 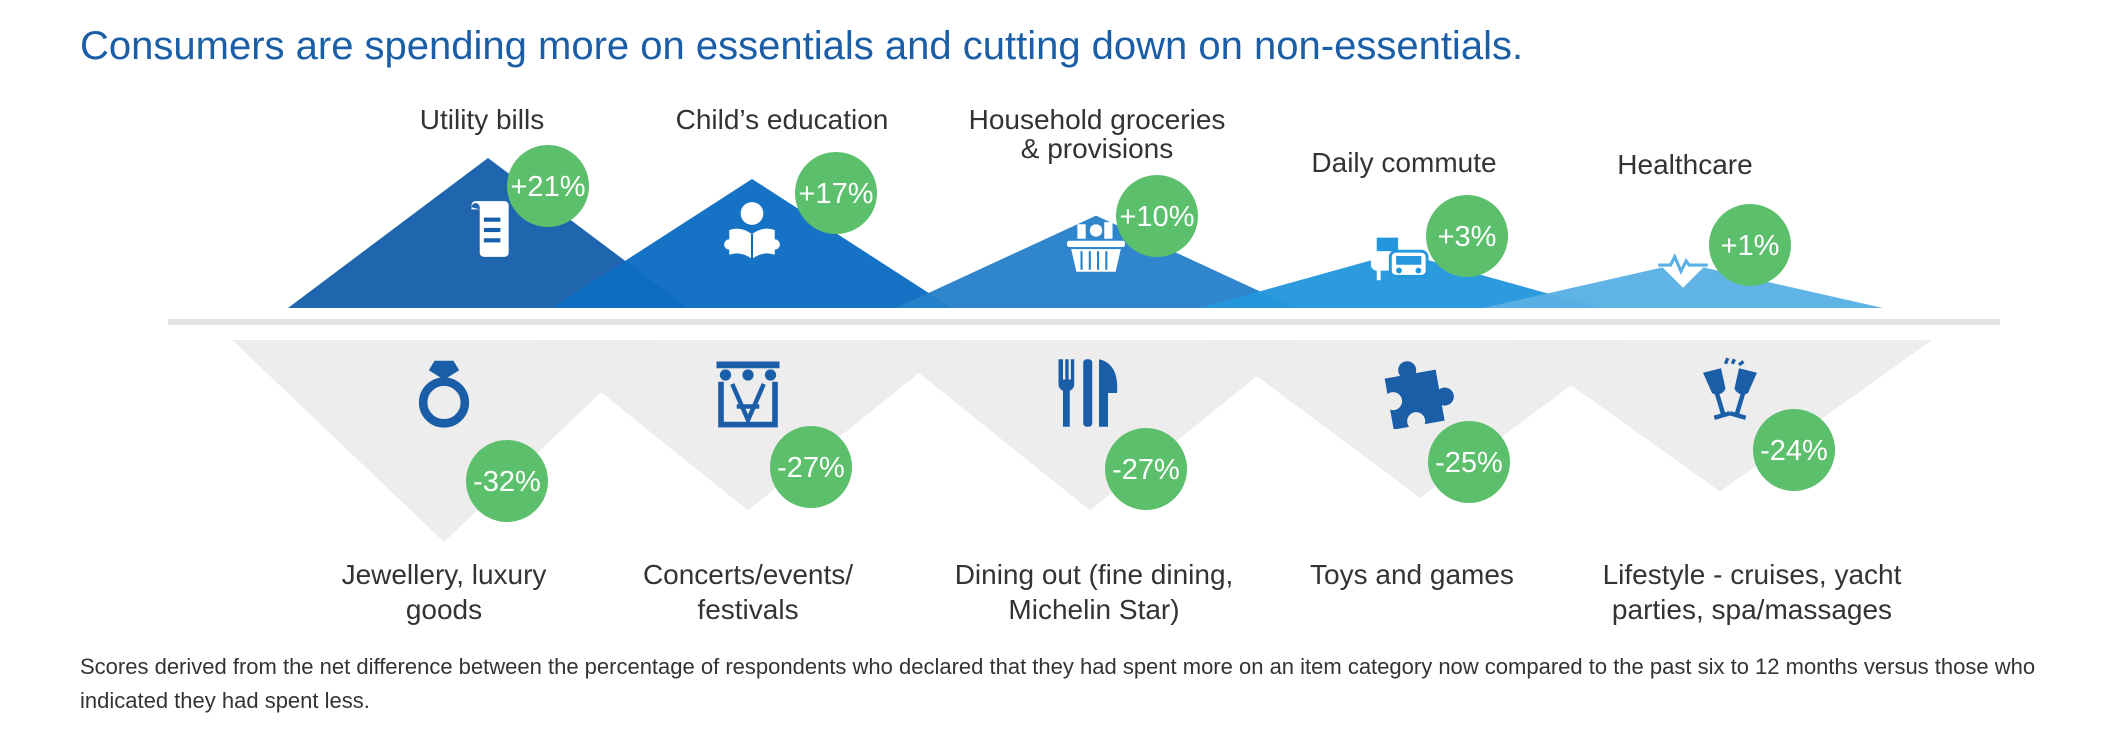 I want to click on category-label: festivals, so click(x=747, y=609).